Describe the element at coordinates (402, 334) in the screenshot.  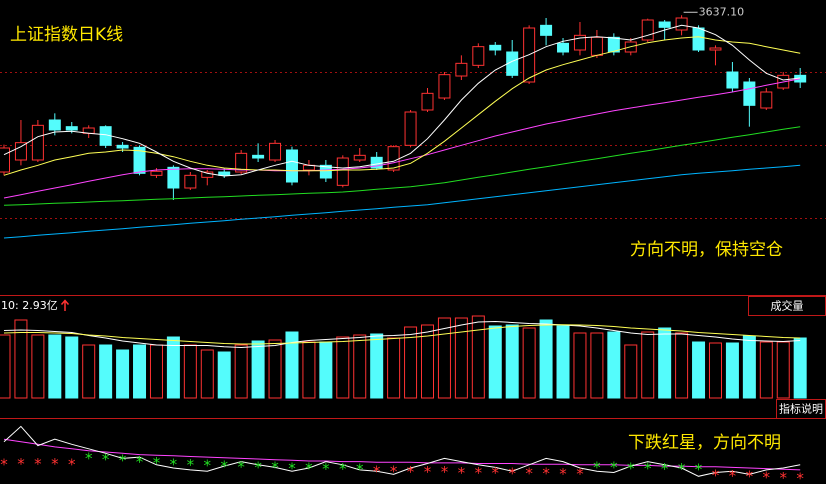
I see `volume-average-line` at that location.